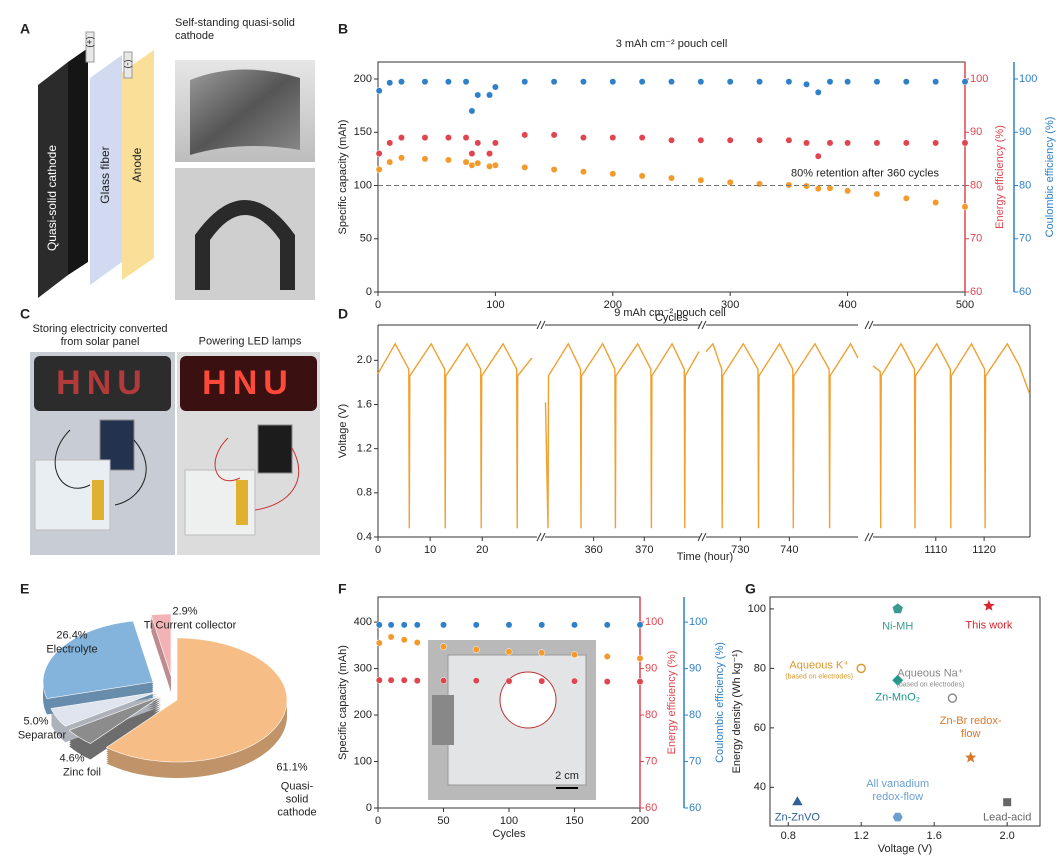 This screenshot has width=1064, height=857. What do you see at coordinates (819, 677) in the screenshot?
I see `point-sublabel: (based on electrodes)` at bounding box center [819, 677].